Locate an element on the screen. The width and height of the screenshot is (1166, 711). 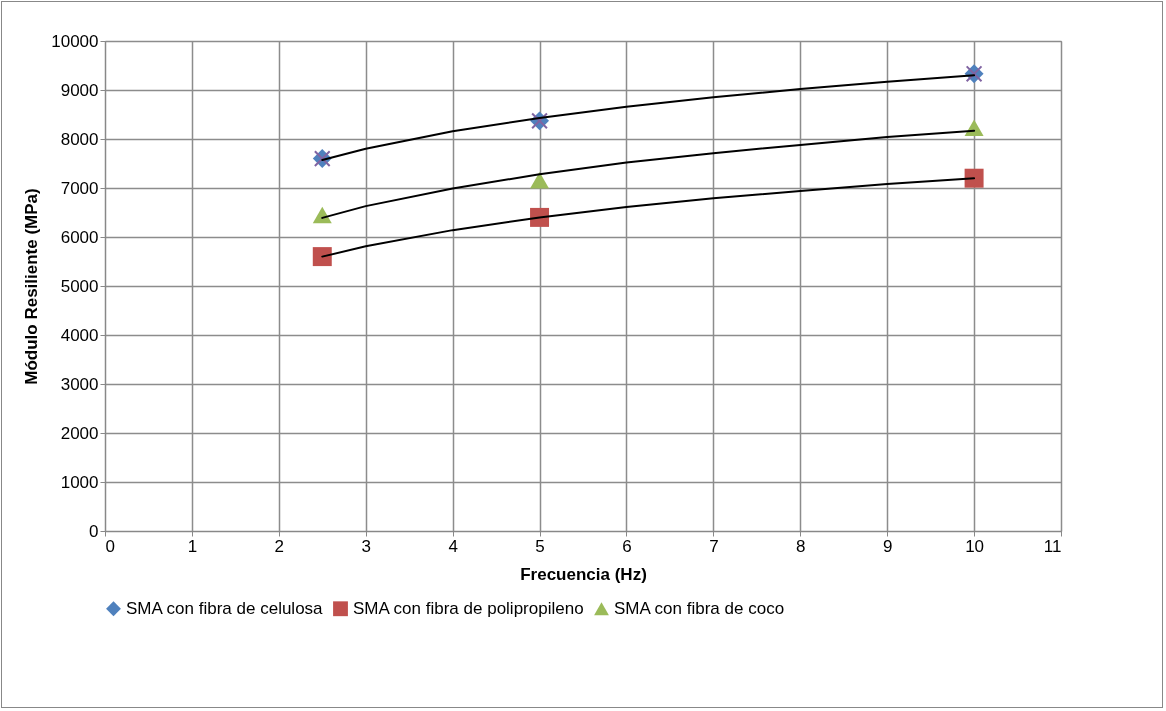
x-tick-label: 6 is located at coordinates (627, 546).